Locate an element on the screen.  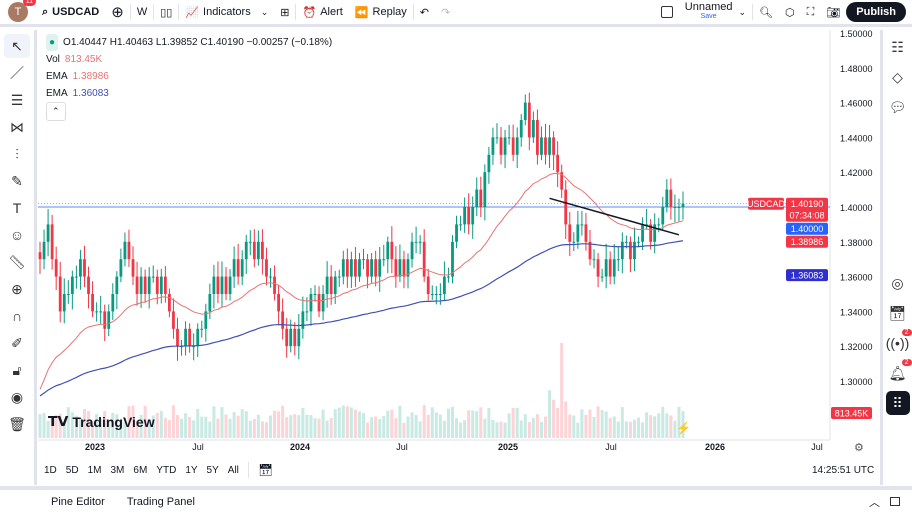
chat-button: 💬︎ is located at coordinates (898, 107).